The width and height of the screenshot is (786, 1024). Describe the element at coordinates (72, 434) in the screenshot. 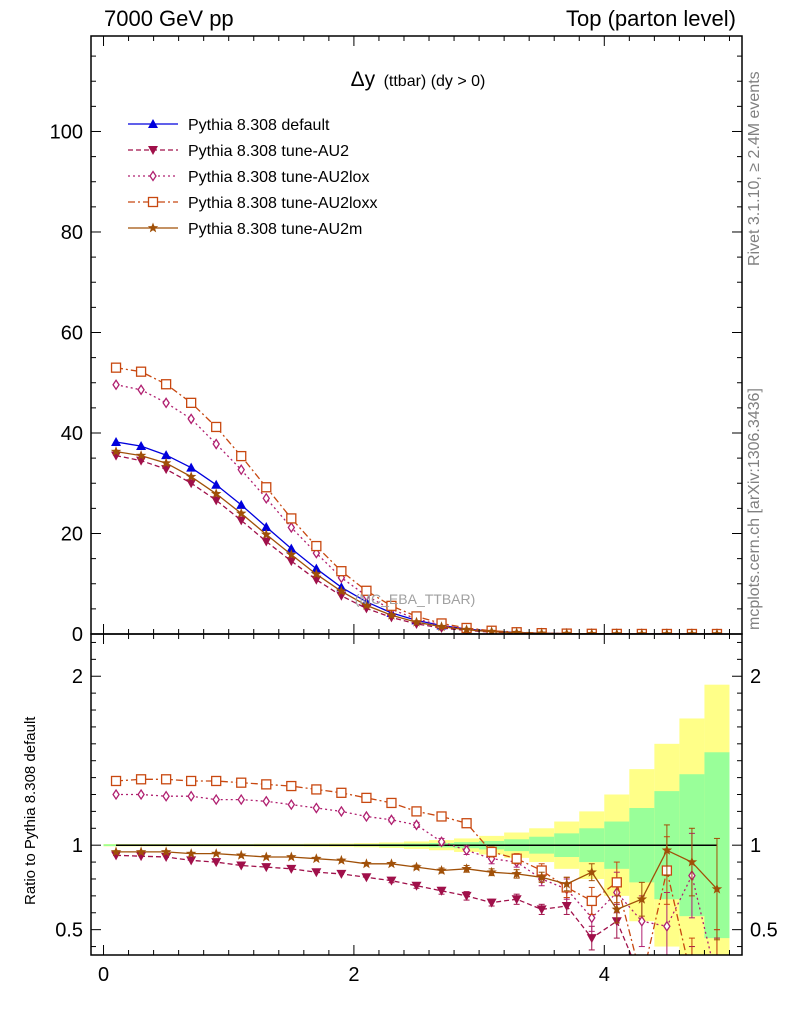

I see `main-y-tick-label: 40` at that location.